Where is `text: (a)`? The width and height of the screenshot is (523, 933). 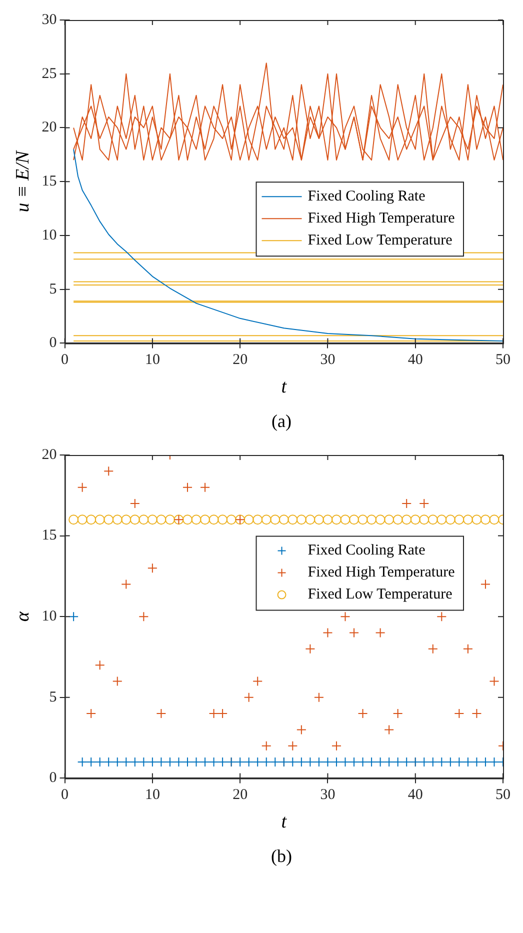
text: (a) is located at coordinates (281, 421).